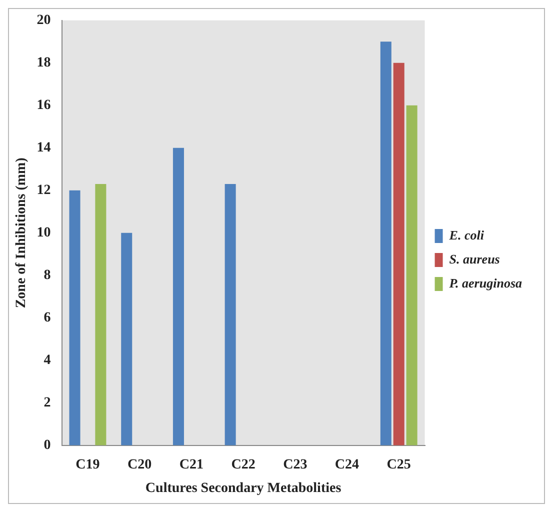  I want to click on y-tick-label: 16, so click(43, 106).